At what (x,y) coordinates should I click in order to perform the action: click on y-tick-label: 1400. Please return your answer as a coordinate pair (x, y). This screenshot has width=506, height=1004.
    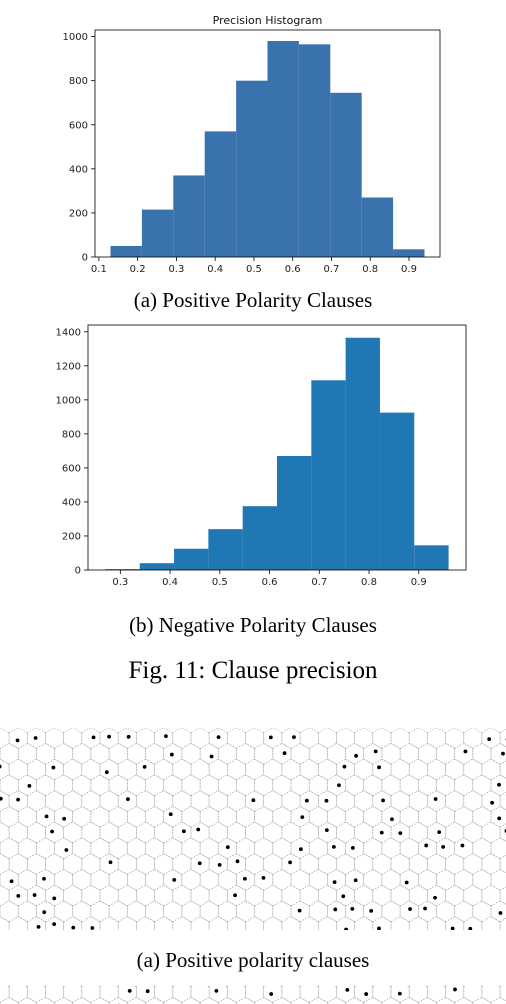
    Looking at the image, I should click on (68, 332).